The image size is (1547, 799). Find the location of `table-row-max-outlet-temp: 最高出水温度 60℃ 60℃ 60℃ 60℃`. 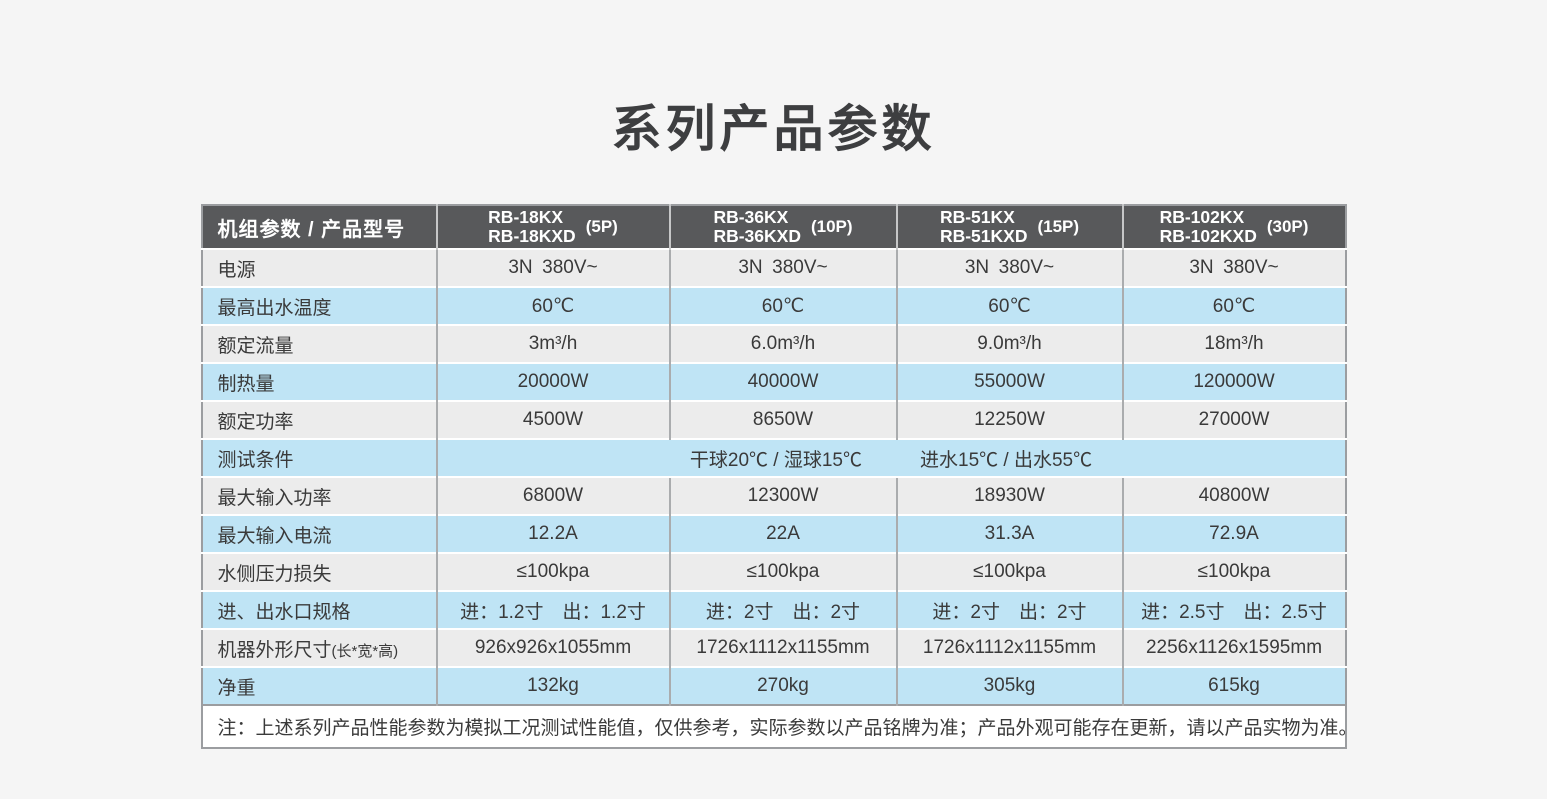

table-row-max-outlet-temp: 最高出水温度 60℃ 60℃ 60℃ 60℃ is located at coordinates (773, 305).